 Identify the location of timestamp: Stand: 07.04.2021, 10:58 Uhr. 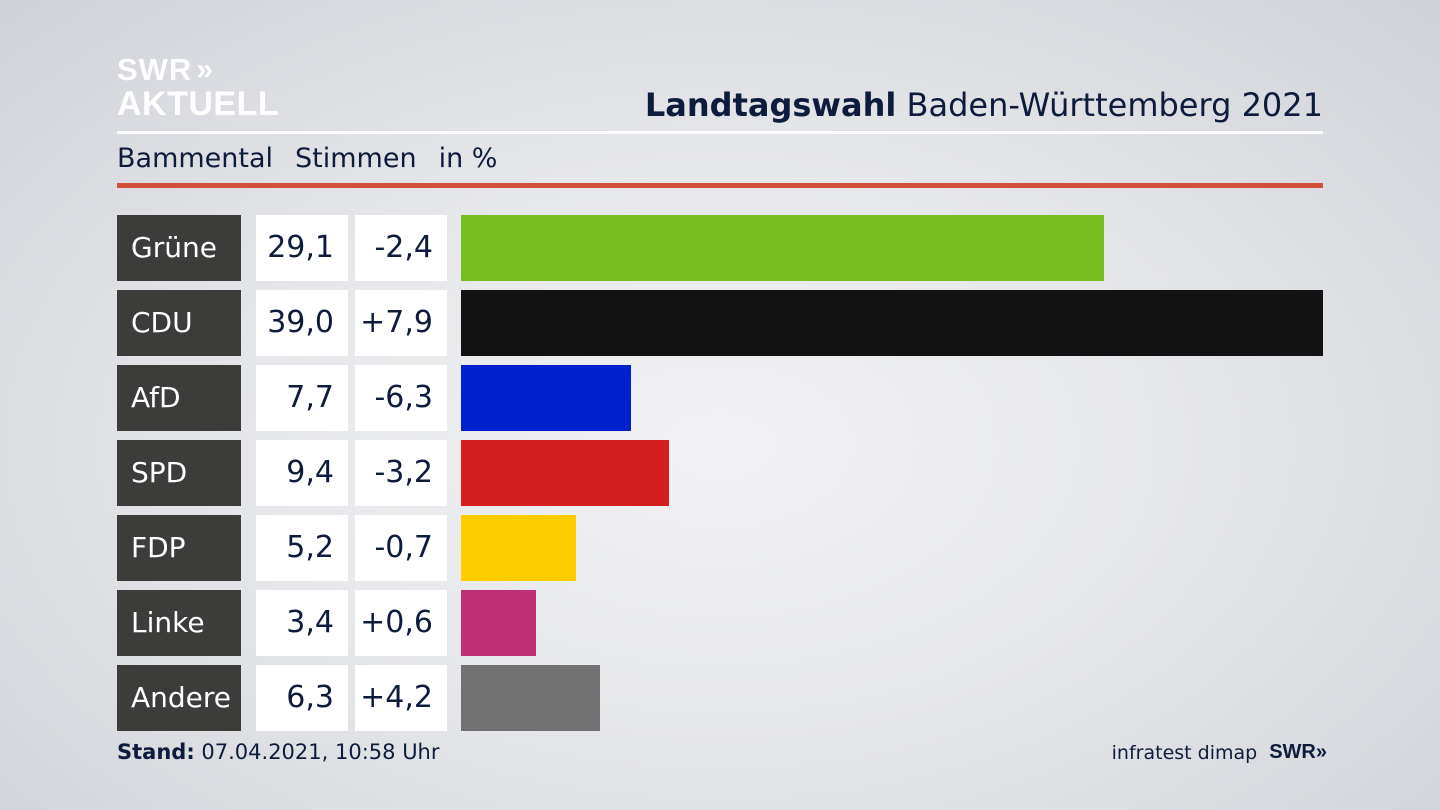
(278, 752).